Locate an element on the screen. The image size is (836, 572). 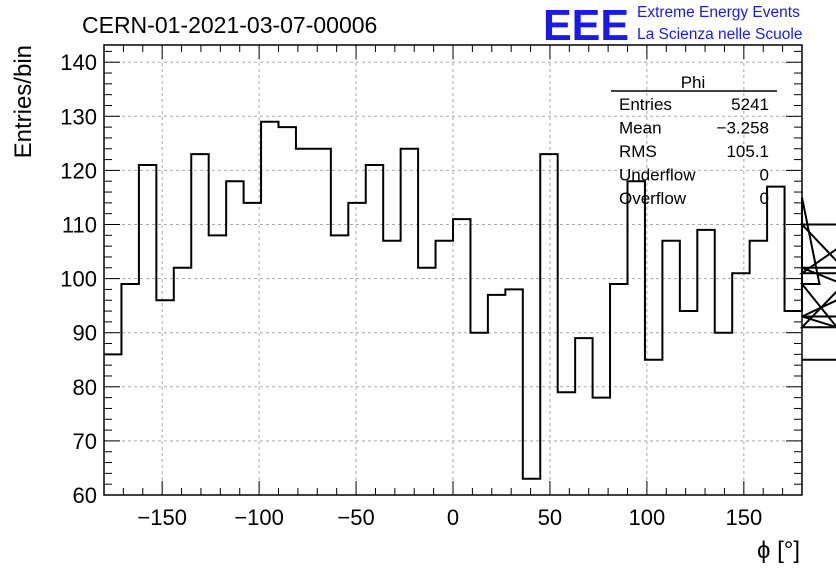
x-axis-title: ϕ [°] is located at coordinates (778, 550).